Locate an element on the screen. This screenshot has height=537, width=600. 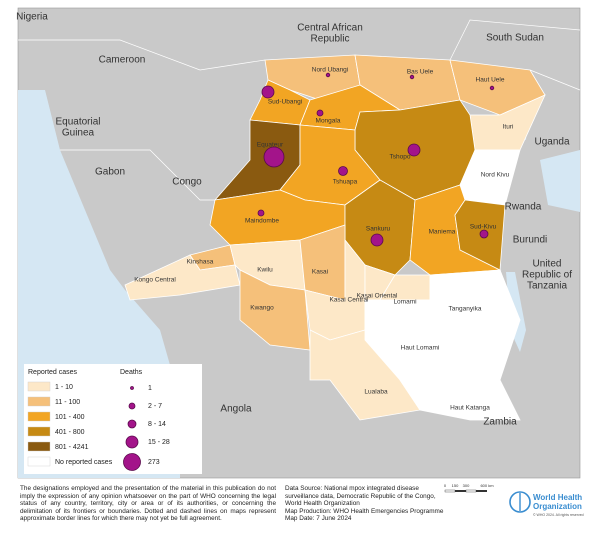
scale-labels: 0 150 300 600 km is located at coordinates (469, 485).